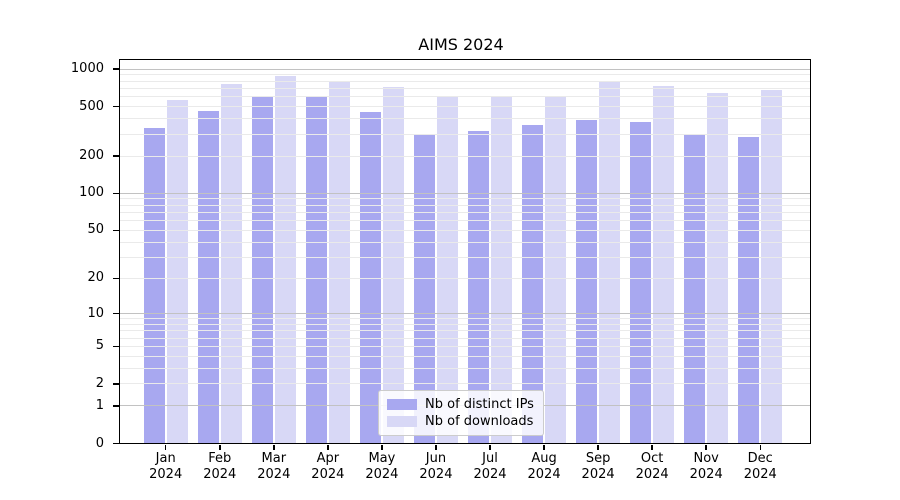 The height and width of the screenshot is (500, 900). I want to click on bar-downloads-dec, so click(772, 266).